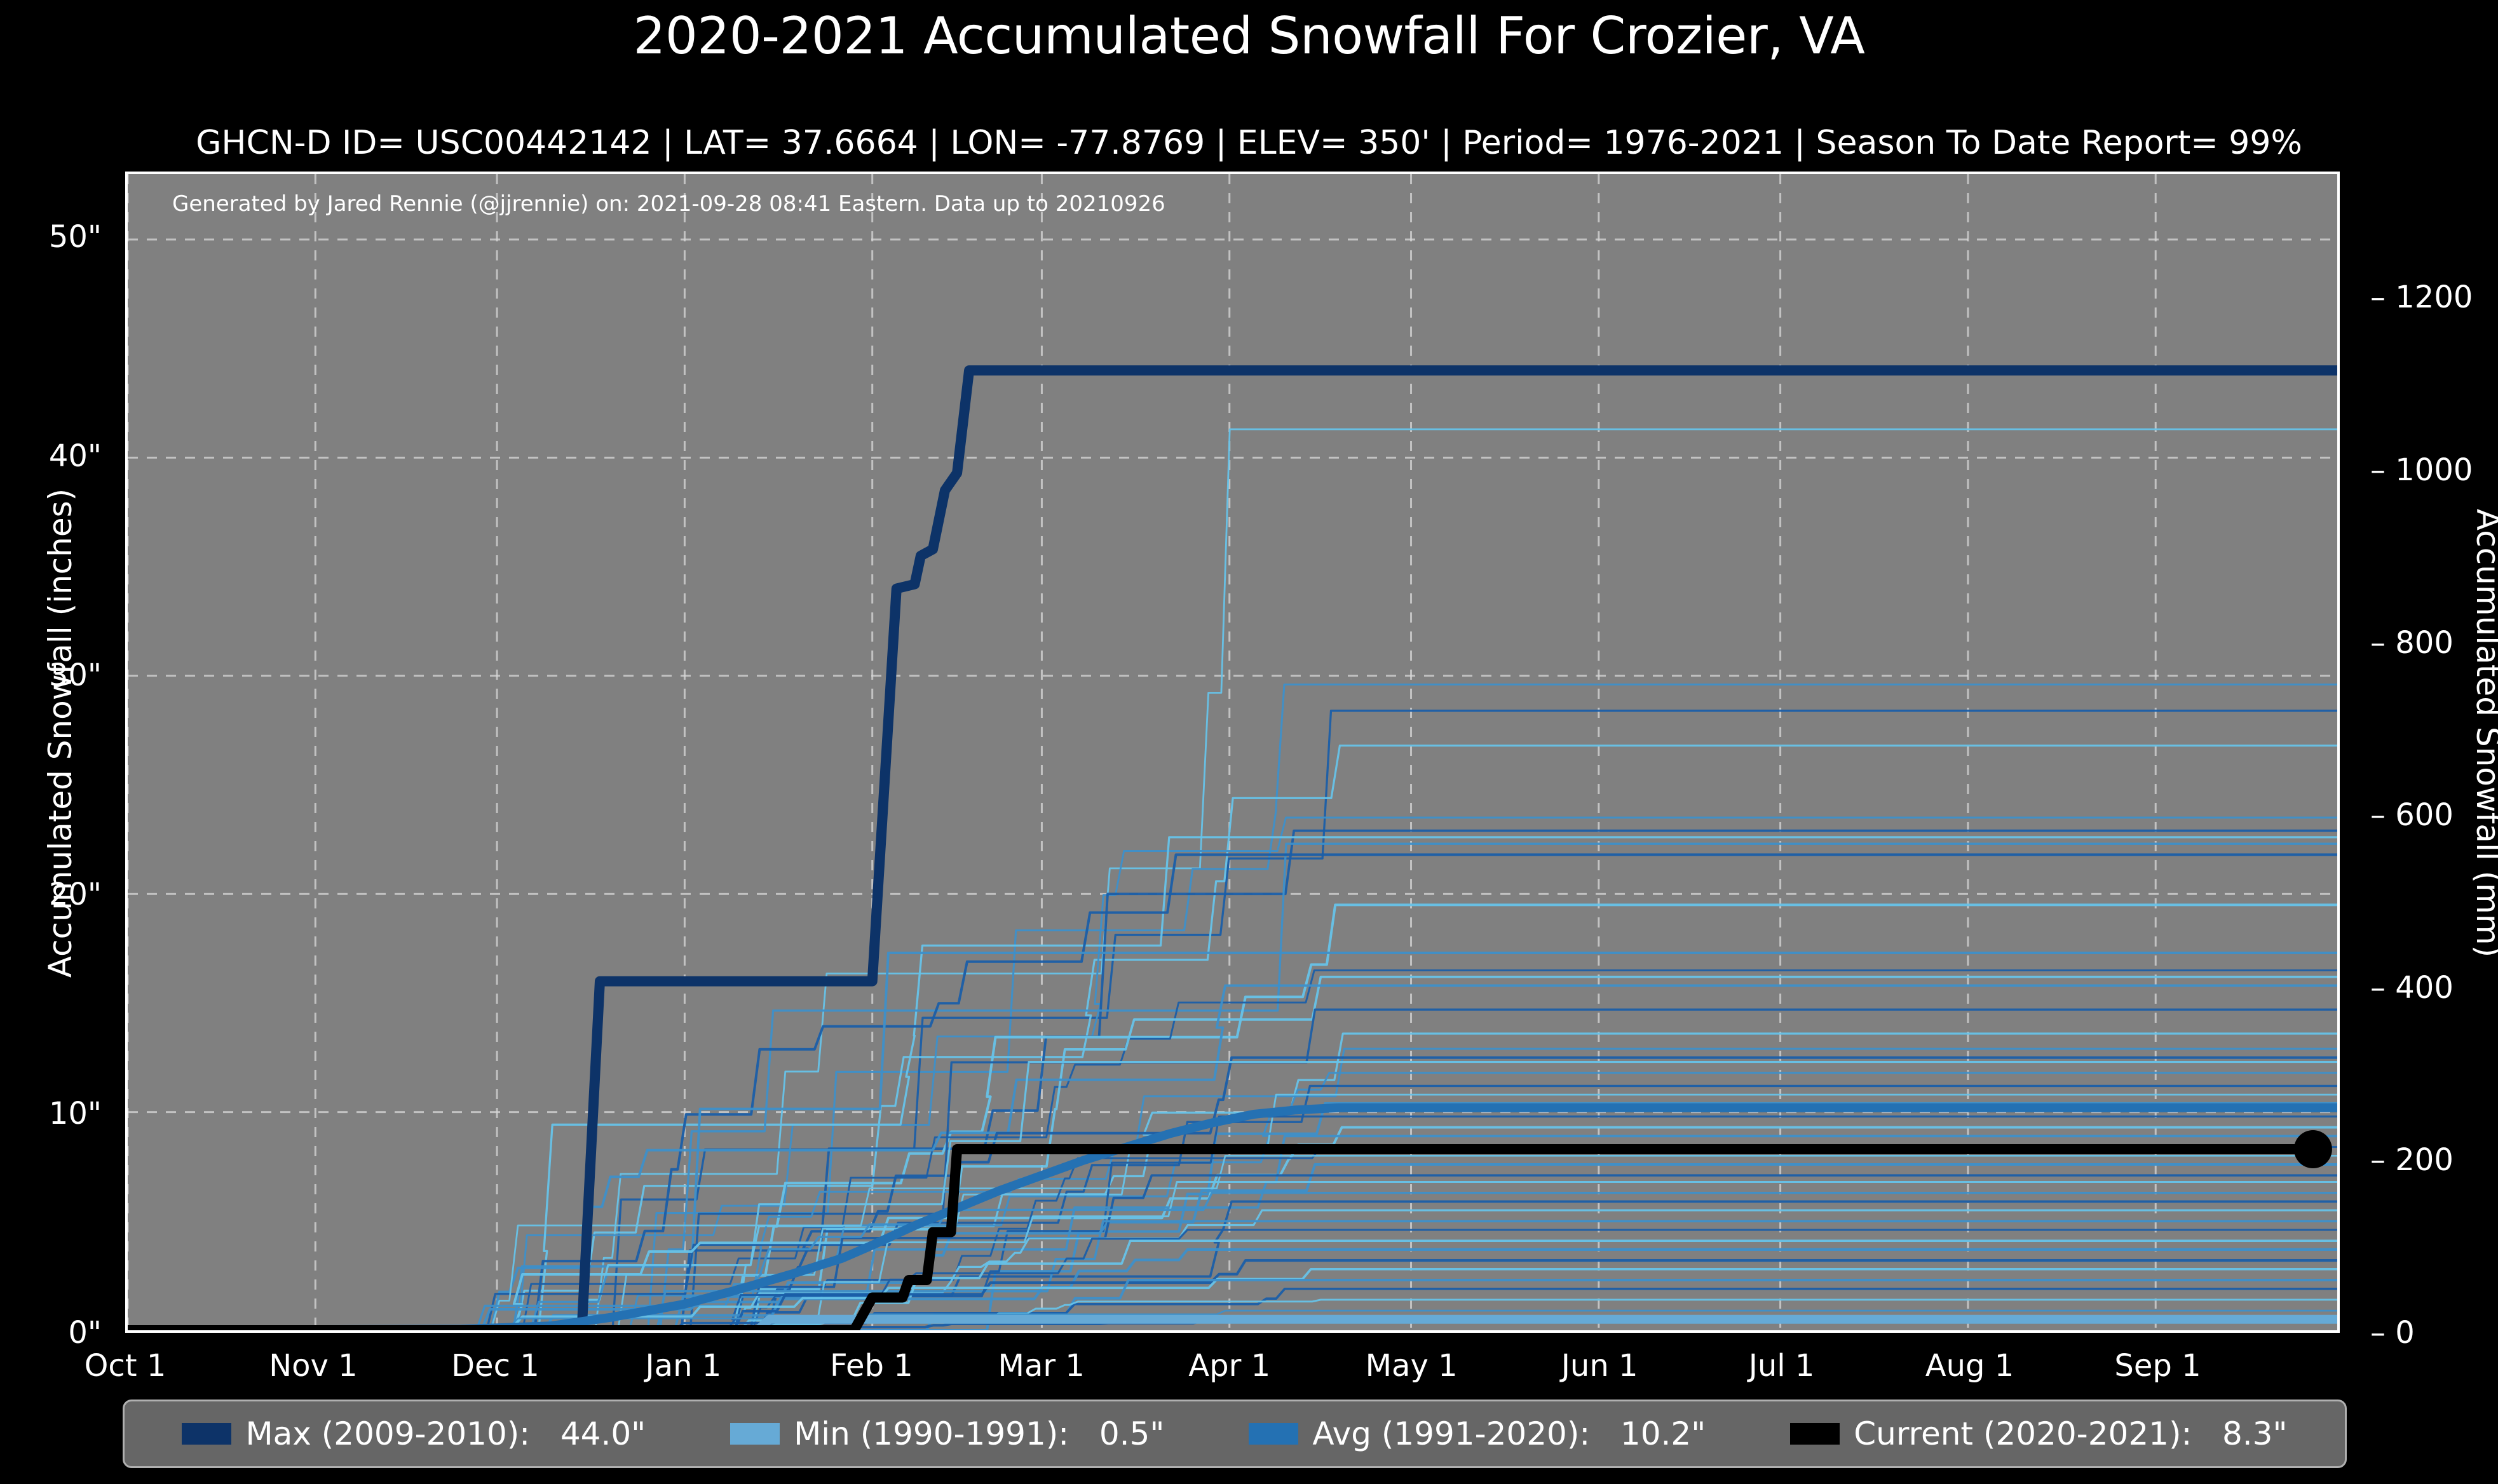  I want to click on x-axis-tick: May 1, so click(1411, 1366).